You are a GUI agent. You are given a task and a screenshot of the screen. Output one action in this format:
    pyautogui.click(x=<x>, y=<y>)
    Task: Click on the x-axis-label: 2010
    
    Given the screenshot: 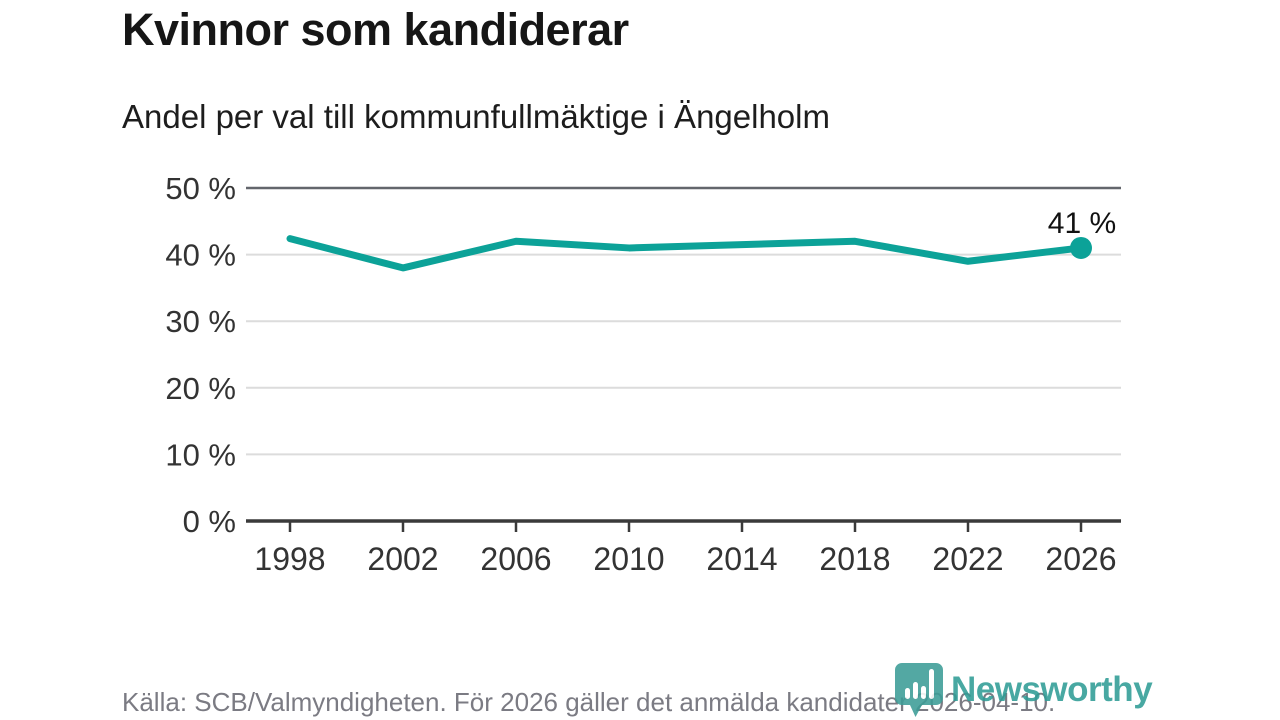 What is the action you would take?
    pyautogui.click(x=628, y=559)
    